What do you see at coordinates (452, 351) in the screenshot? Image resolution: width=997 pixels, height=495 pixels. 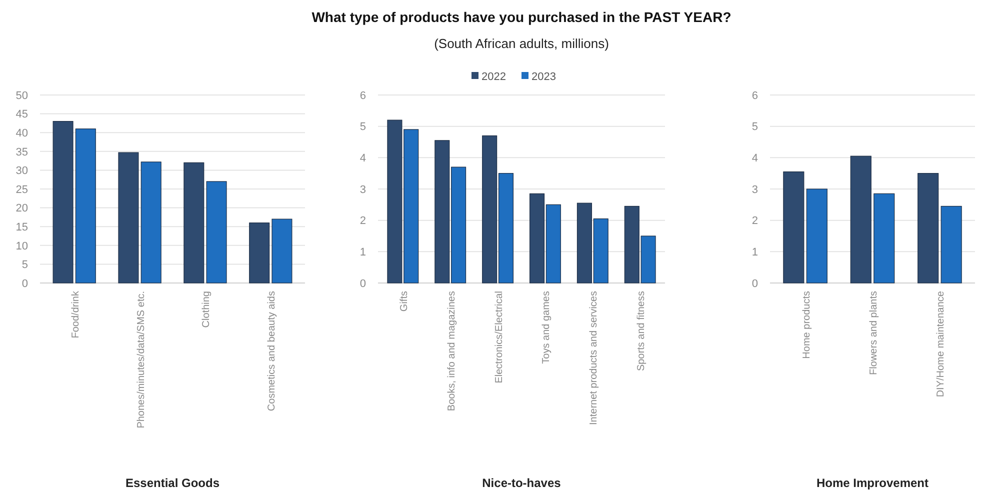 I see `x-tick-label: Books, info and magazines` at bounding box center [452, 351].